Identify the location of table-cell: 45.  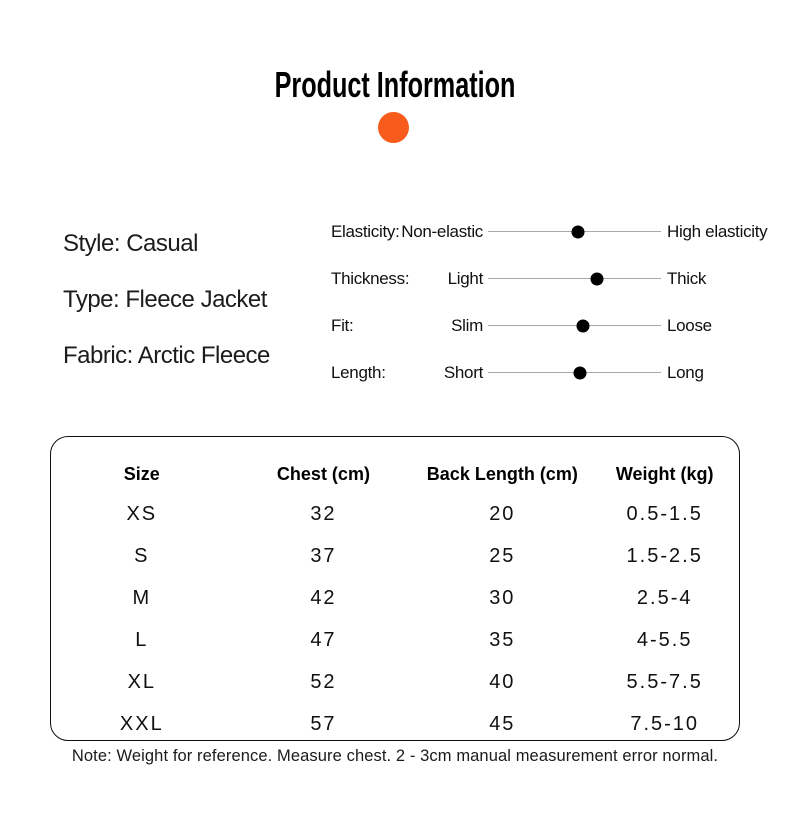
(502, 723).